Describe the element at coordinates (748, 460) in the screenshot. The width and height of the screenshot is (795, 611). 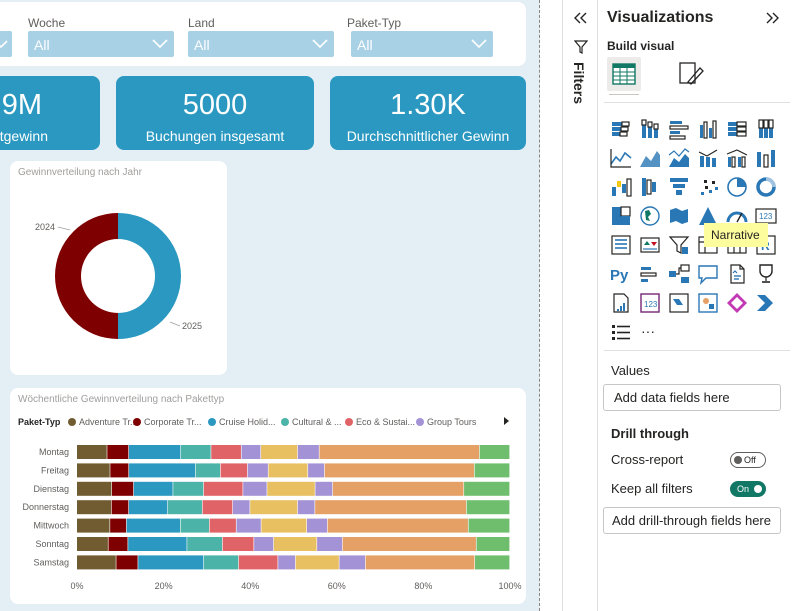
I see `cross-report-toggle: Off` at that location.